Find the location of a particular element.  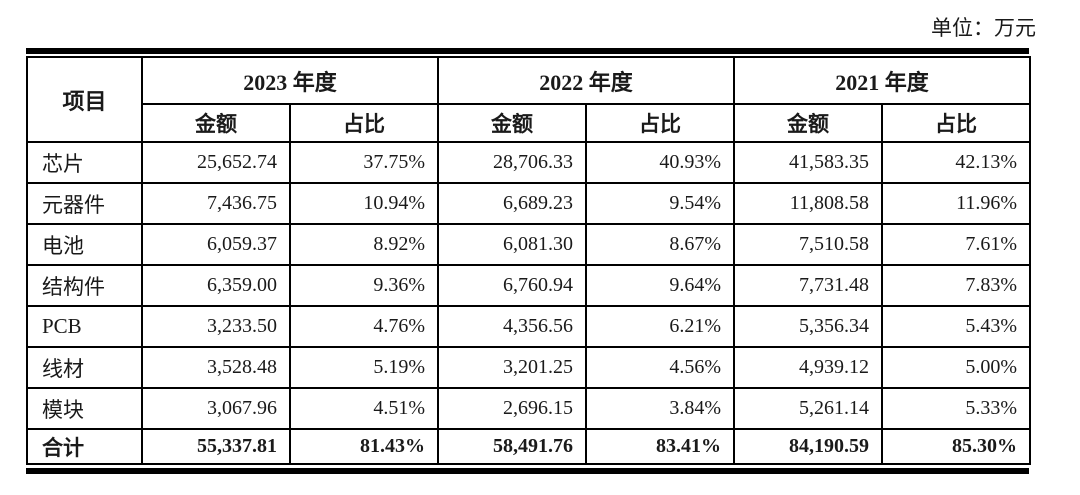

item-cell: 合计 is located at coordinates (84, 446).